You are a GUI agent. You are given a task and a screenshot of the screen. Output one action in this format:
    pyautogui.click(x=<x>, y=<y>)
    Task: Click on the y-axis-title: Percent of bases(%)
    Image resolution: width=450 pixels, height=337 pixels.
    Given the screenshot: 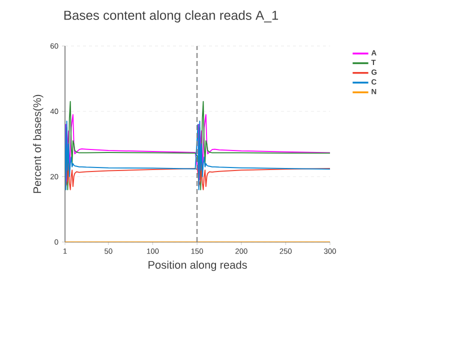 What is the action you would take?
    pyautogui.click(x=38, y=143)
    